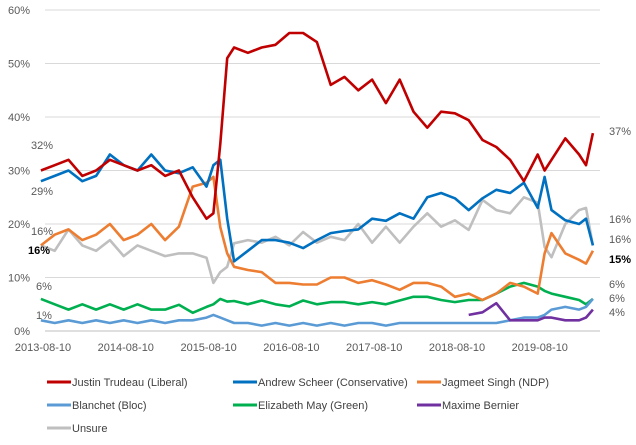  Describe the element at coordinates (19, 118) in the screenshot. I see `y-tick-label: 40%` at that location.